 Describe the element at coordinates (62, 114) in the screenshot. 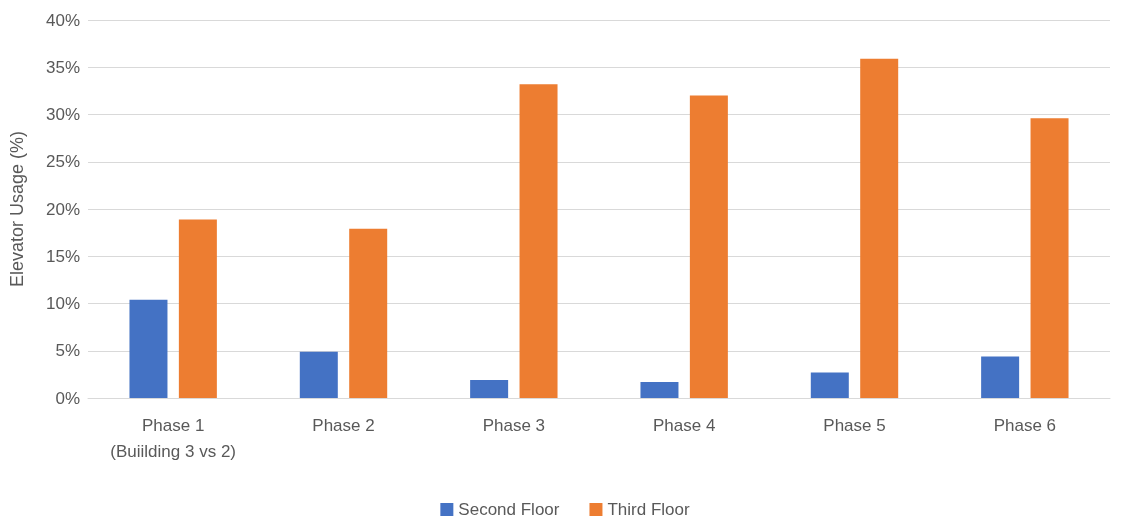

I see `y-tick-label: 30%` at that location.